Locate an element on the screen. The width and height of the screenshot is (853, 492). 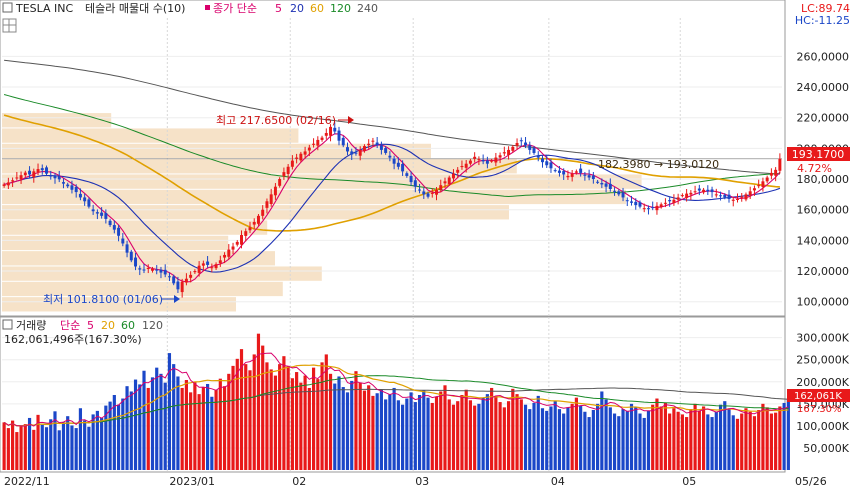
high-arrowhead-icon is located at coordinates (351, 120).